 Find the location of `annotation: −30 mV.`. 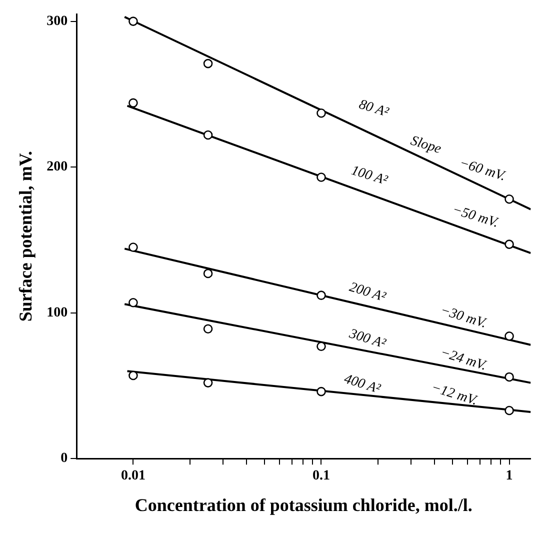

annotation: −30 mV. is located at coordinates (463, 317).